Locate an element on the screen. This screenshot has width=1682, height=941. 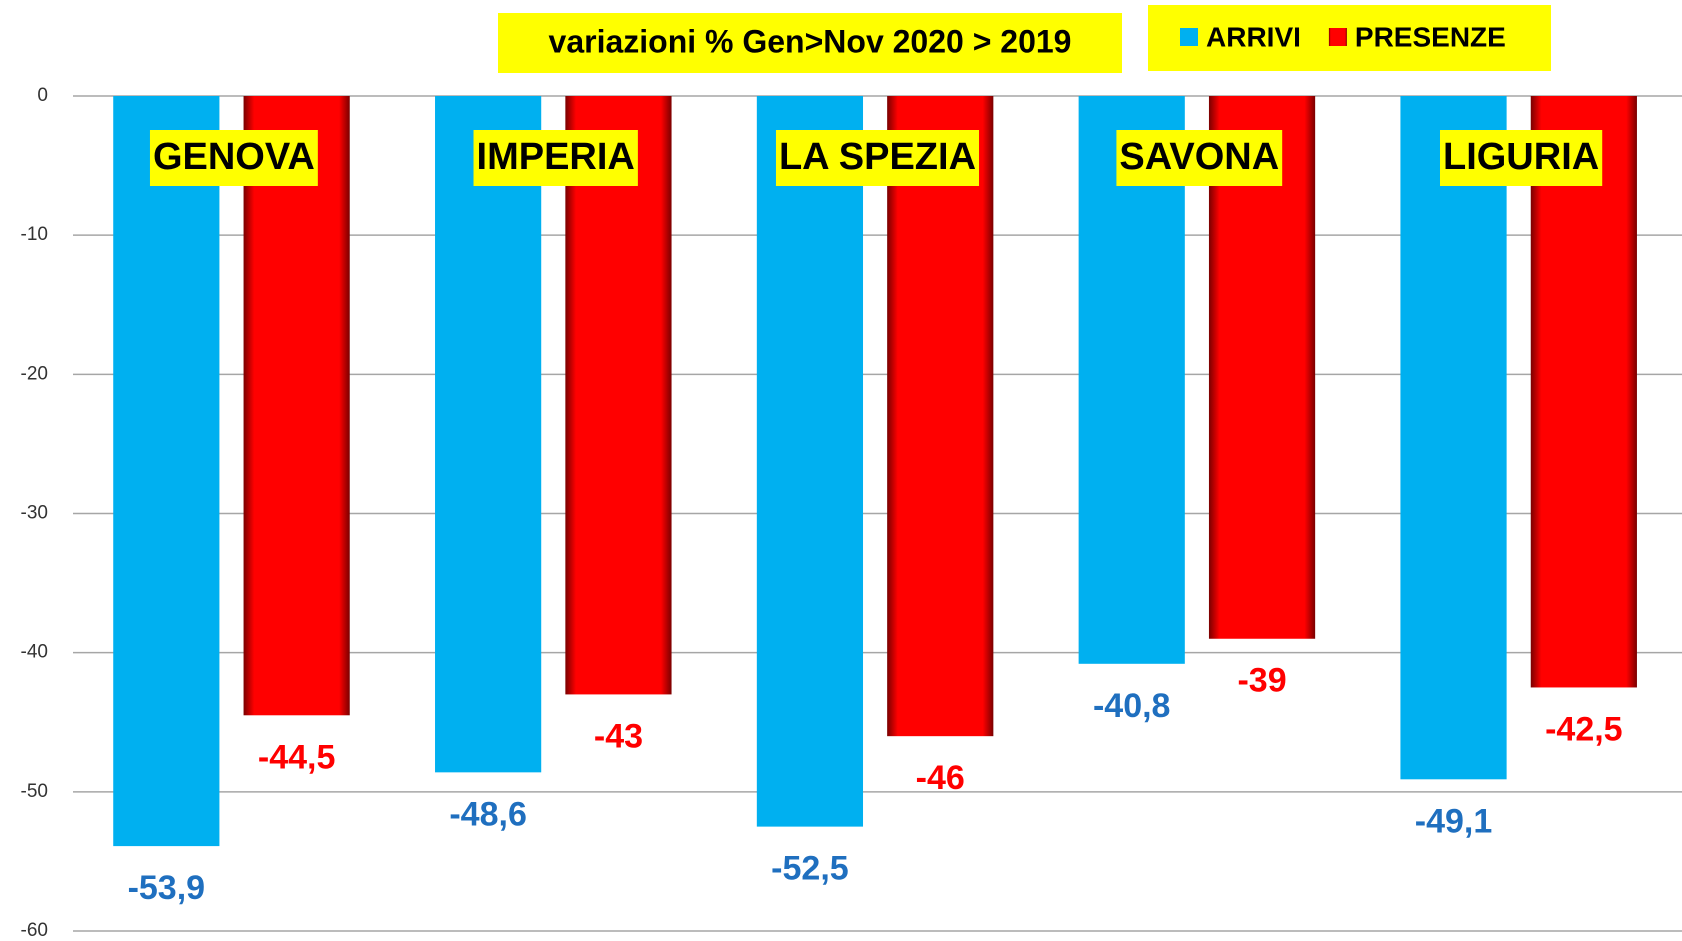
legend-box is located at coordinates (1349, 38).